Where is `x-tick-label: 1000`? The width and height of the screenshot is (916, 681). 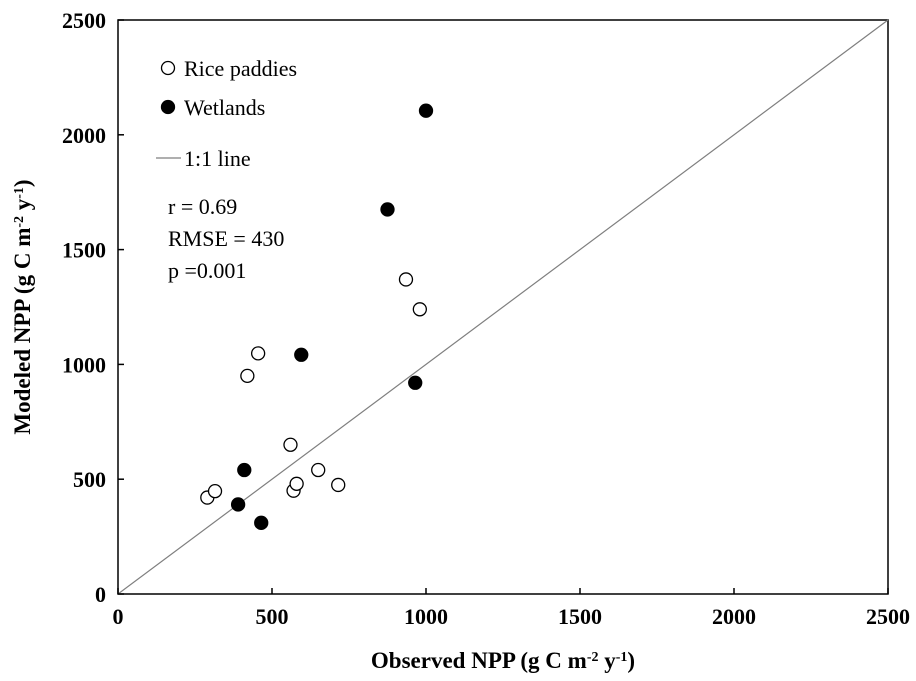
x-tick-label: 1000 is located at coordinates (426, 616).